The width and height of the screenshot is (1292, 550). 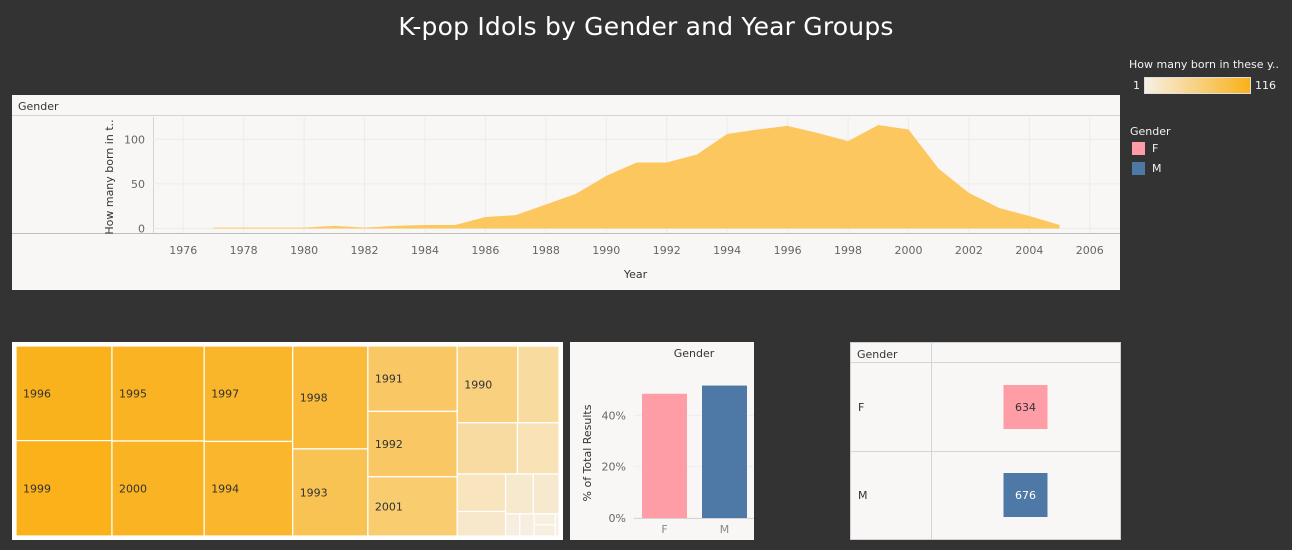 I want to click on area-x-tick-label: 1980, so click(x=304, y=250).